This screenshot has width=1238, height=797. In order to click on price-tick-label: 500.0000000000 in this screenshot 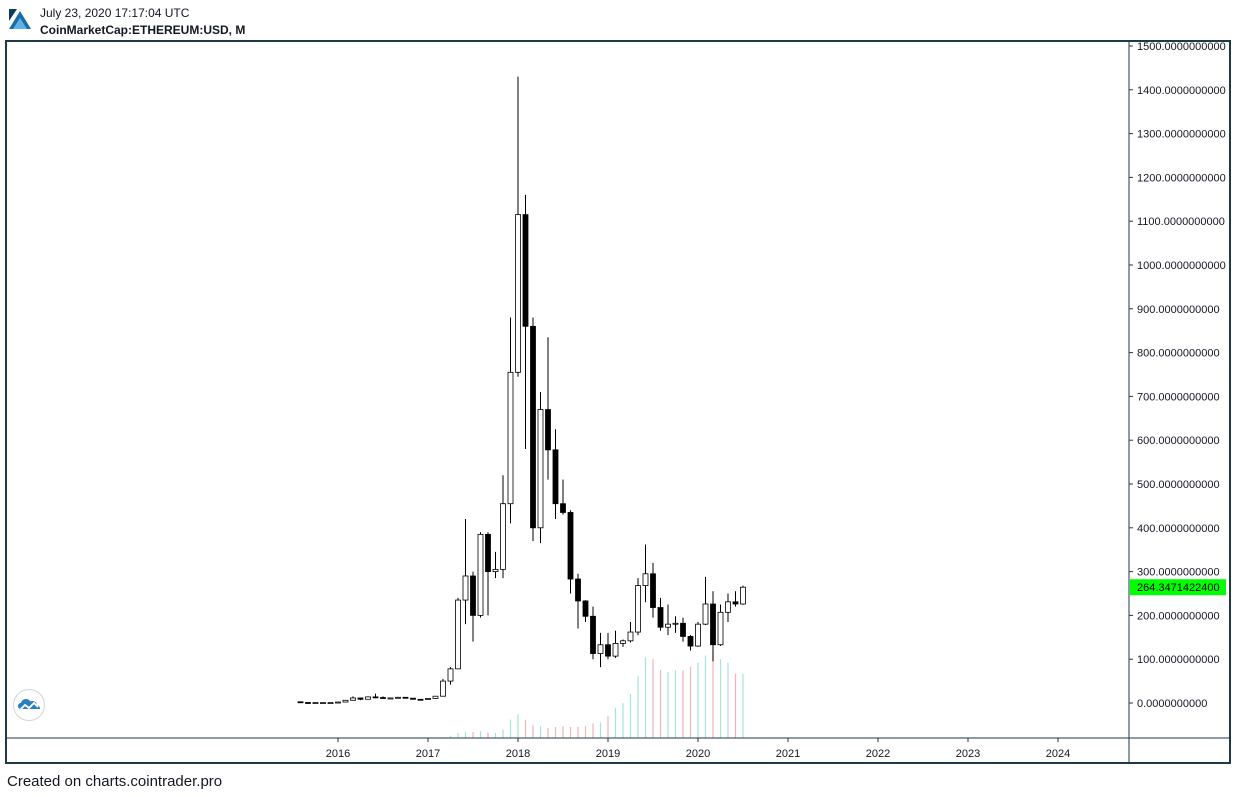, I will do `click(1178, 485)`.